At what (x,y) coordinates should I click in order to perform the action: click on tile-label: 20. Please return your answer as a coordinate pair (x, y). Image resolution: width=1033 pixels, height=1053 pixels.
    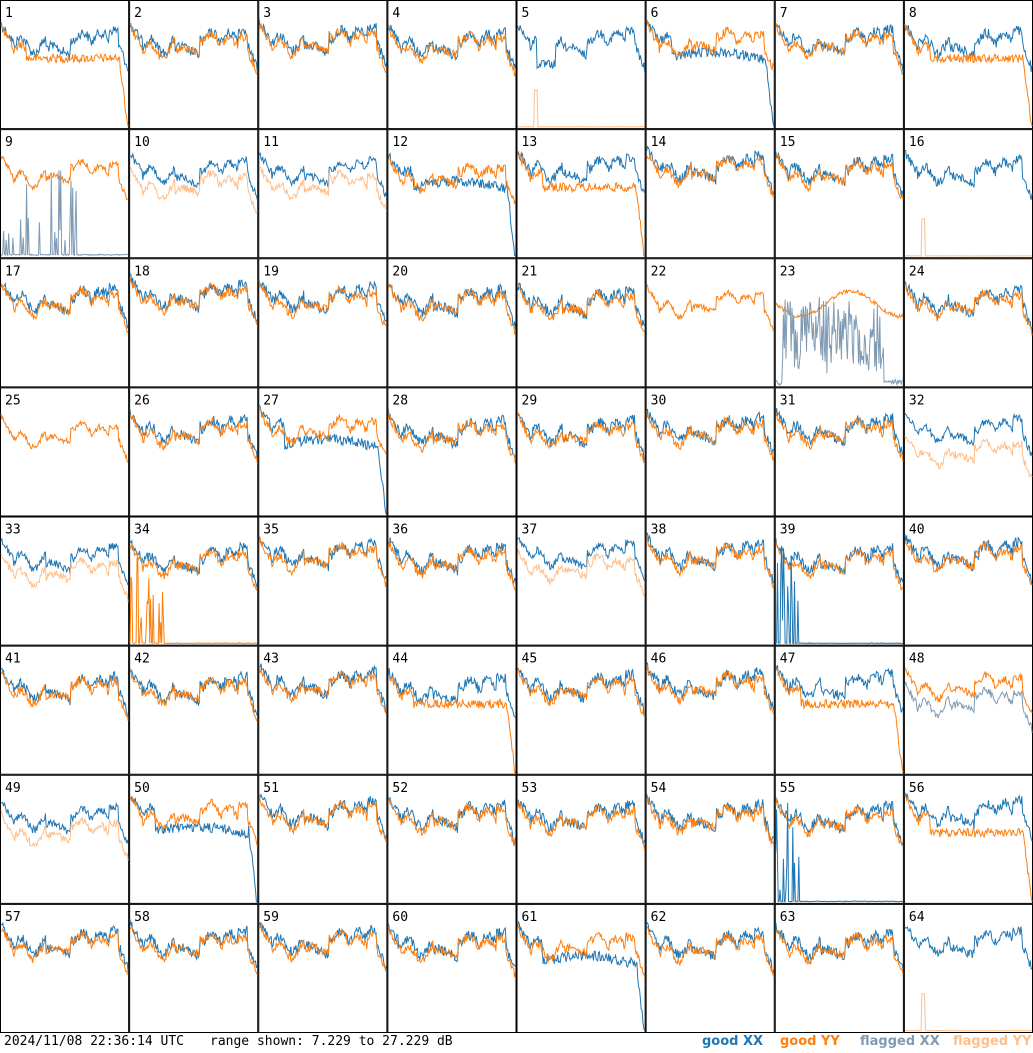
    Looking at the image, I should click on (400, 271).